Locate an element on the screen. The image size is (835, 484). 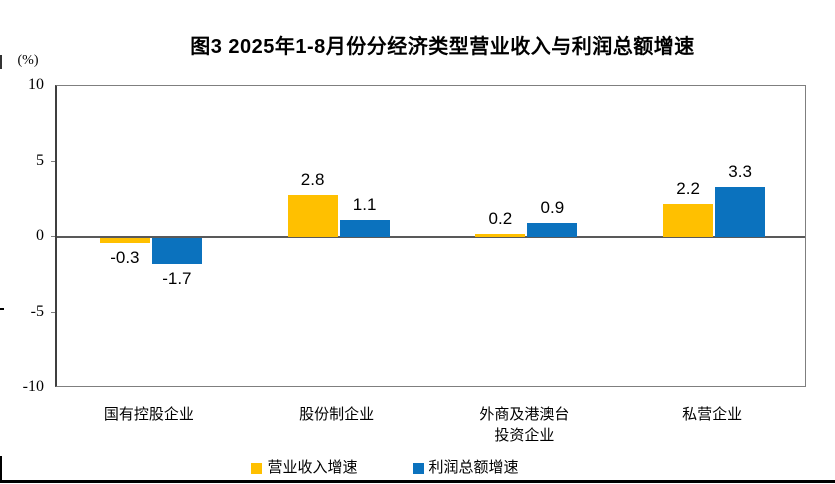
bar-value-label: -0.3 is located at coordinates (125, 257).